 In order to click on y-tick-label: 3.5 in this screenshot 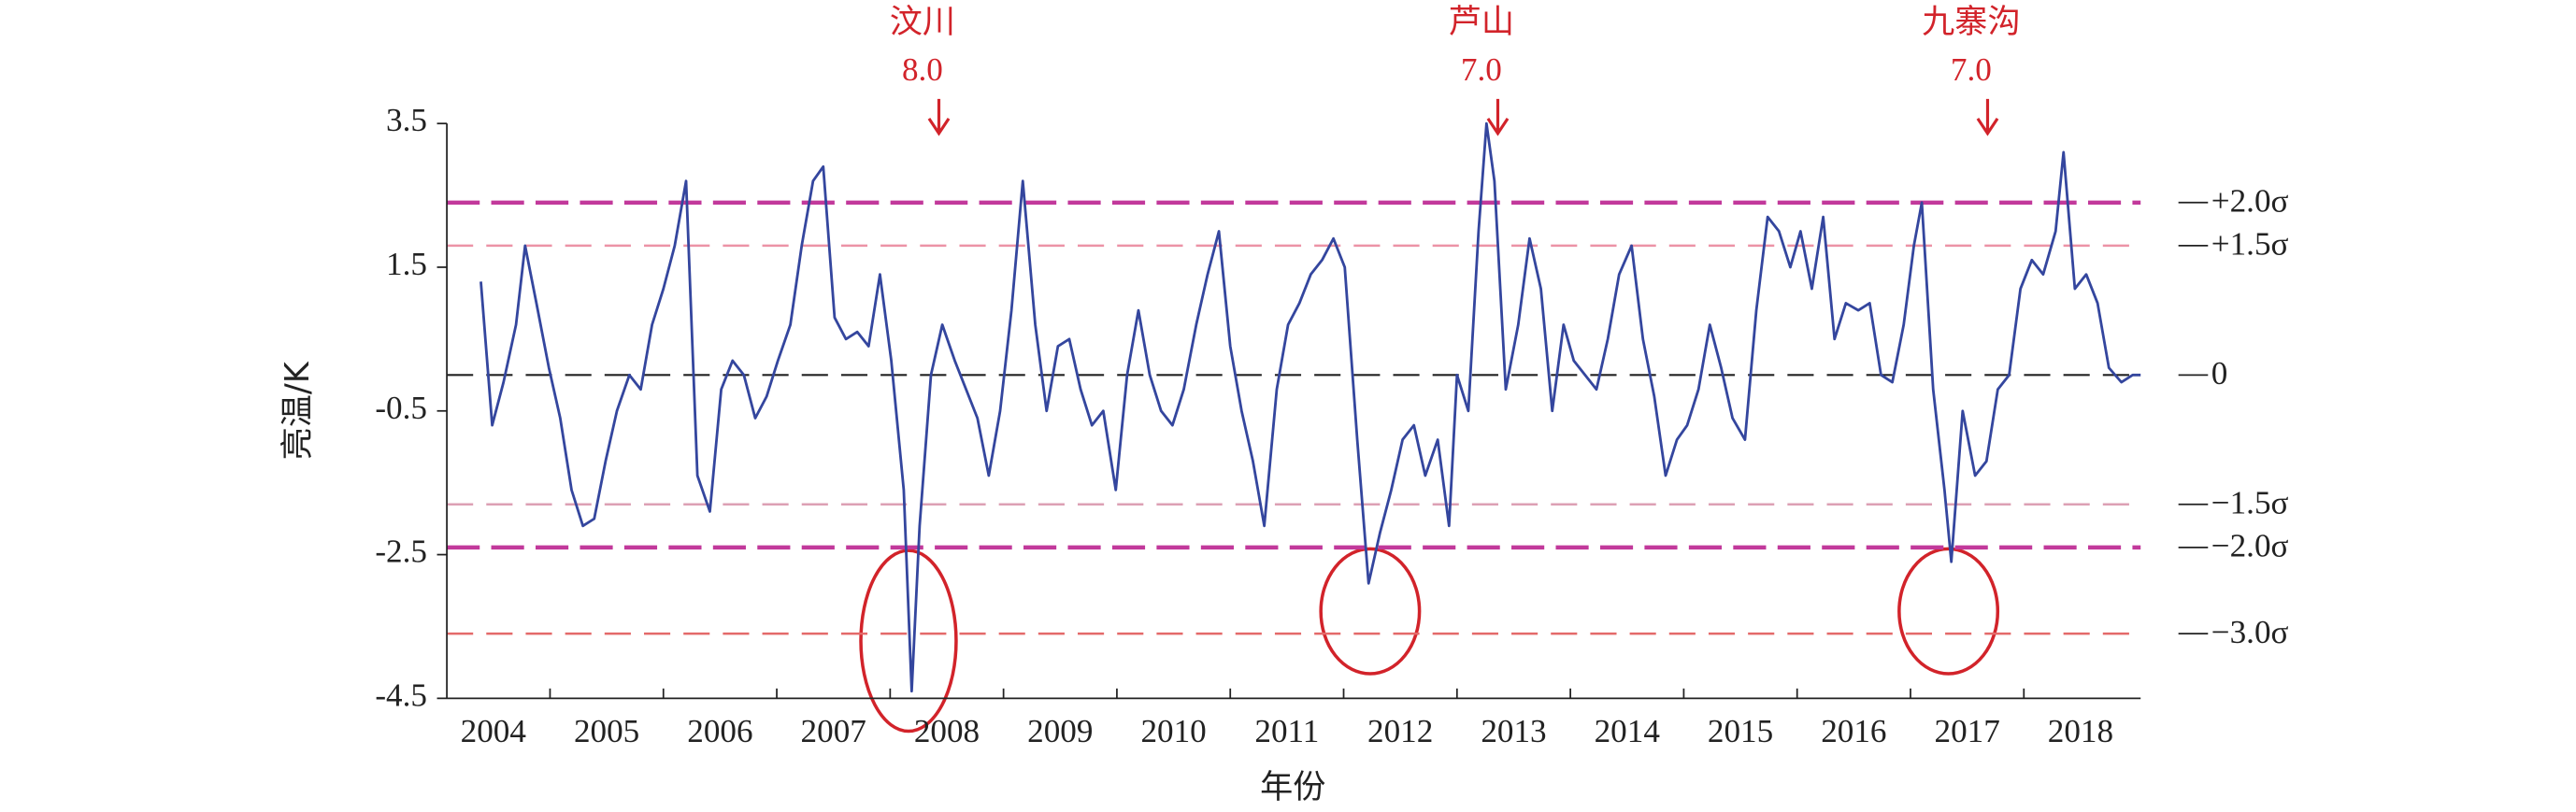, I will do `click(406, 120)`.